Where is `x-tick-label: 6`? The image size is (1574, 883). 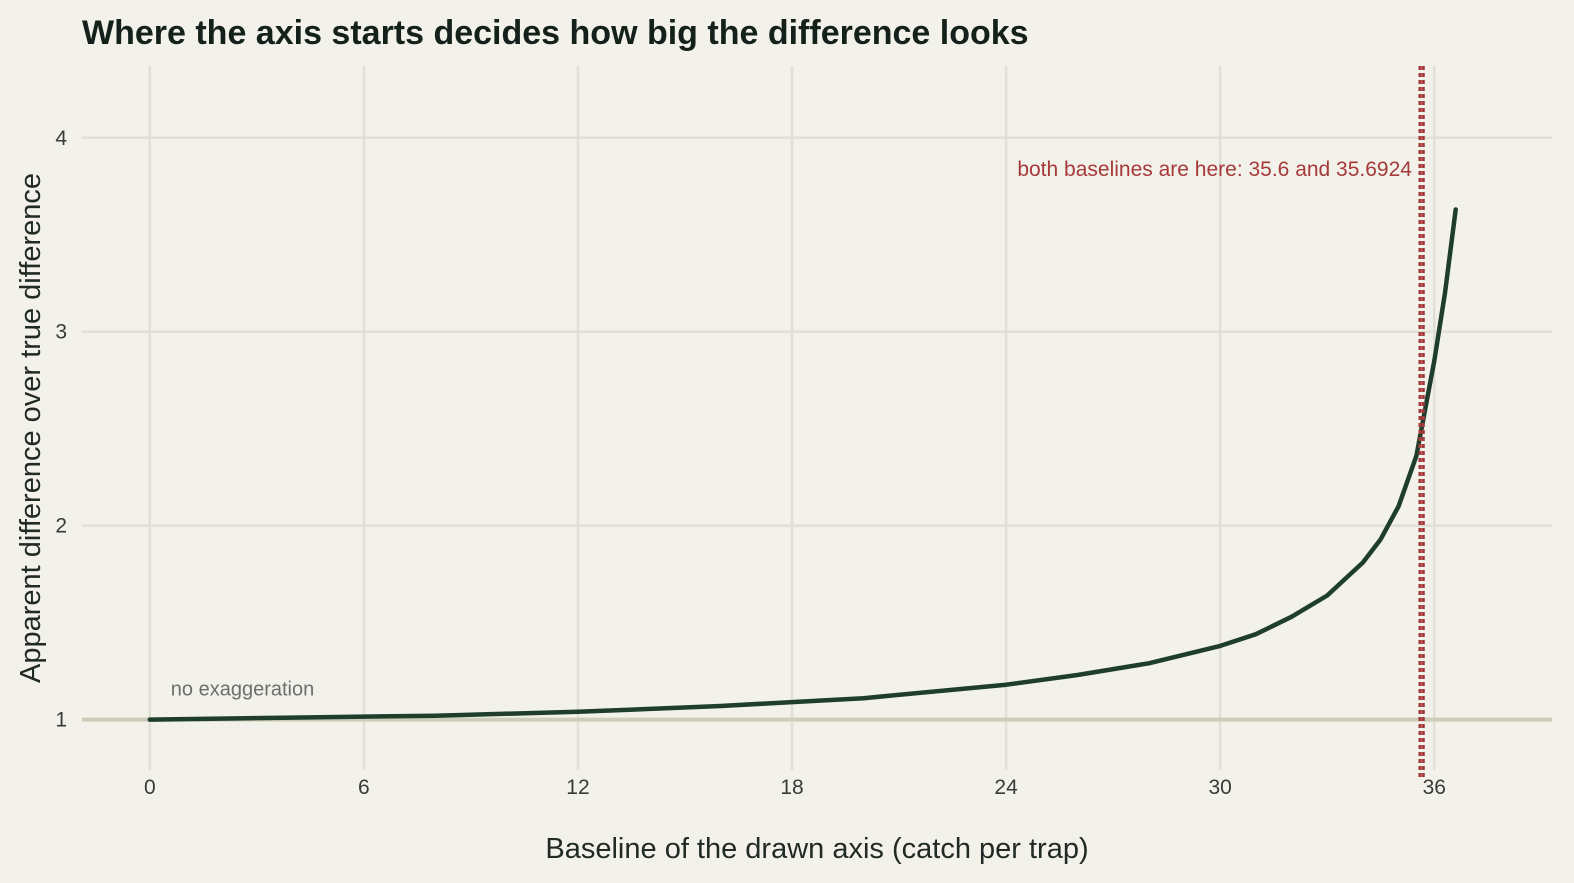
x-tick-label: 6 is located at coordinates (364, 787).